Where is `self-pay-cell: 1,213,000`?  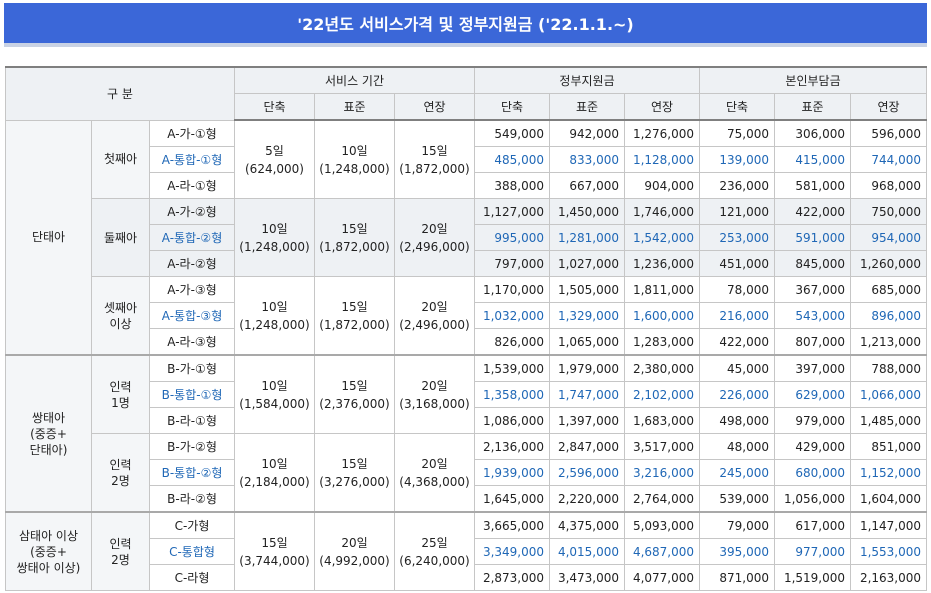
self-pay-cell: 1,213,000 is located at coordinates (889, 342).